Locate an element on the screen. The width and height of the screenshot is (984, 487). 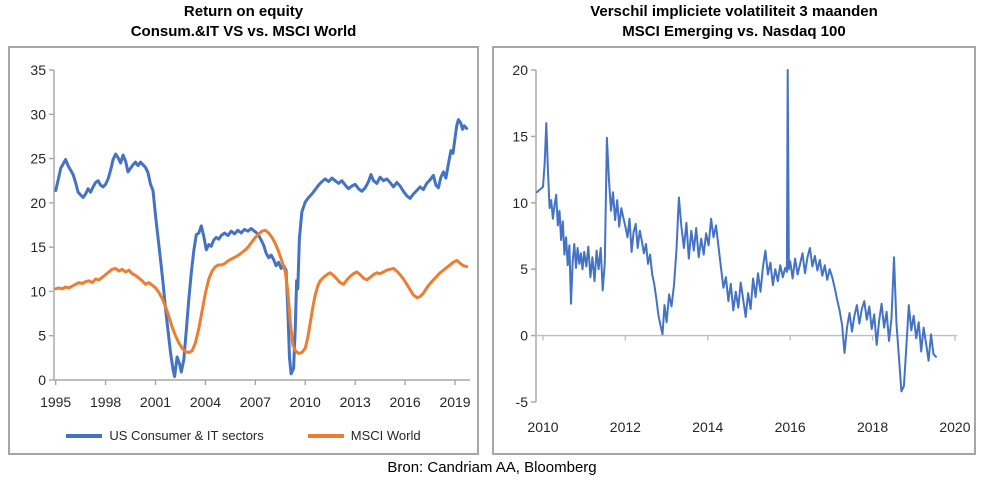
x-tick-label: 1995 is located at coordinates (55, 402).